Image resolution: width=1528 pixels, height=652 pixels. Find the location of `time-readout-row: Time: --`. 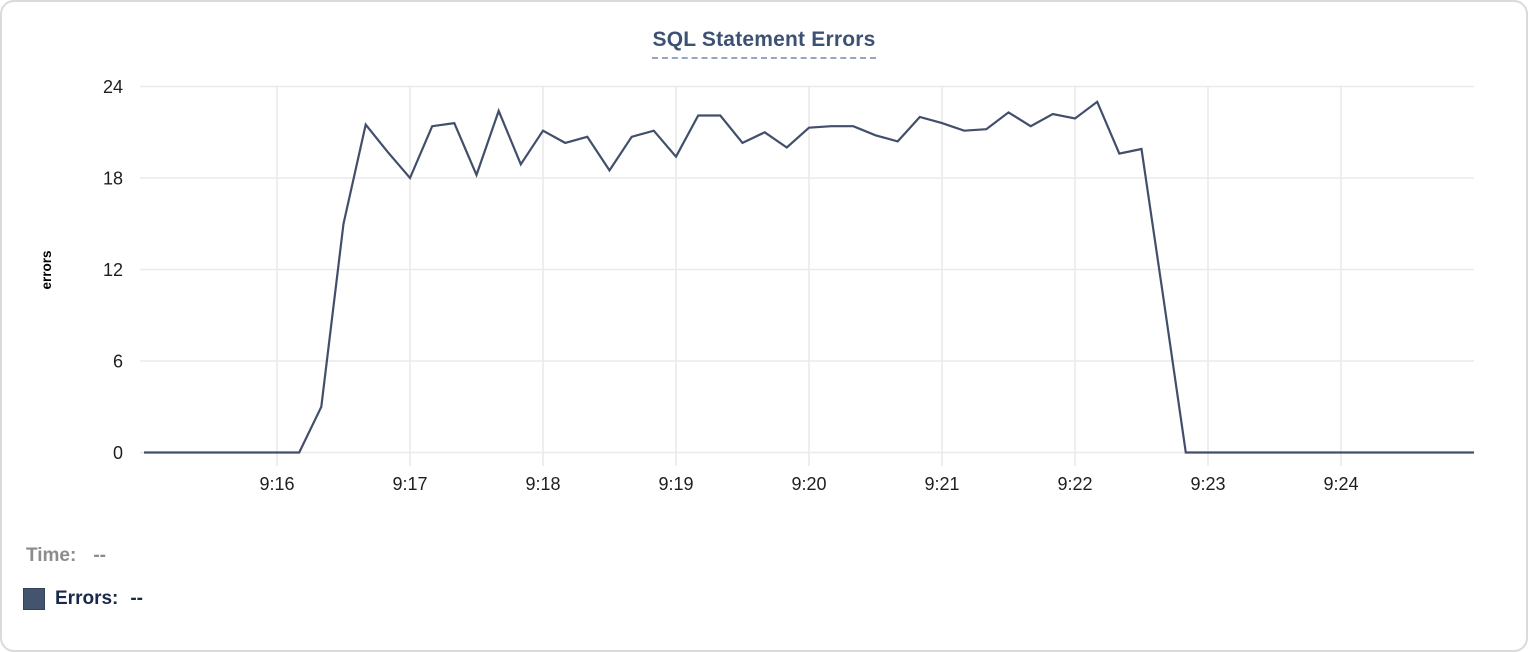

time-readout-row: Time: -- is located at coordinates (66, 556).